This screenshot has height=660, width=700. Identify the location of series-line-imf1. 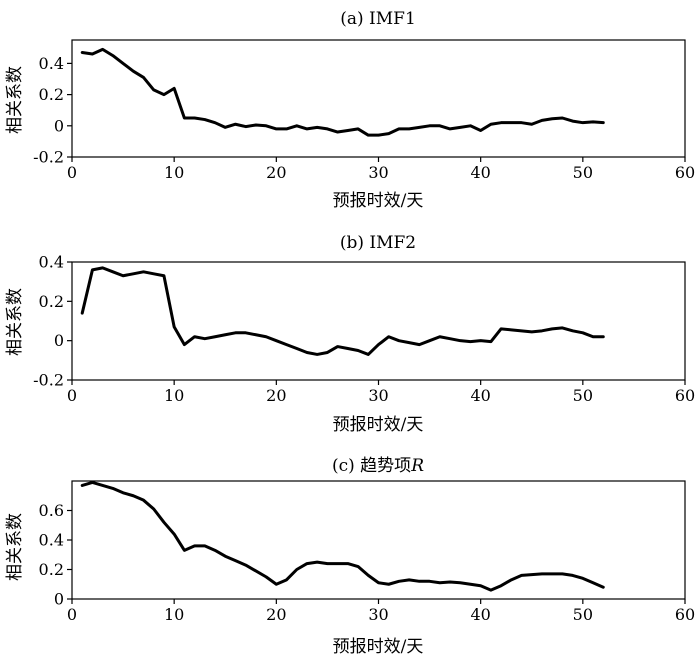
(342, 92).